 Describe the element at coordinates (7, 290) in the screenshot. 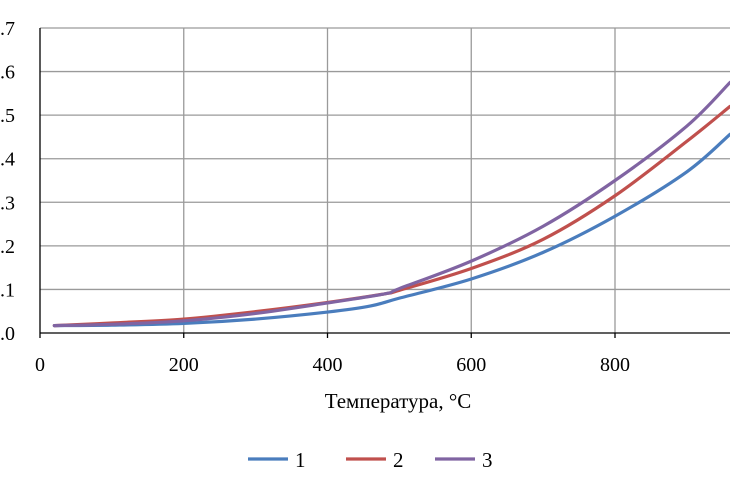

I see `y-tick-label: .1` at that location.